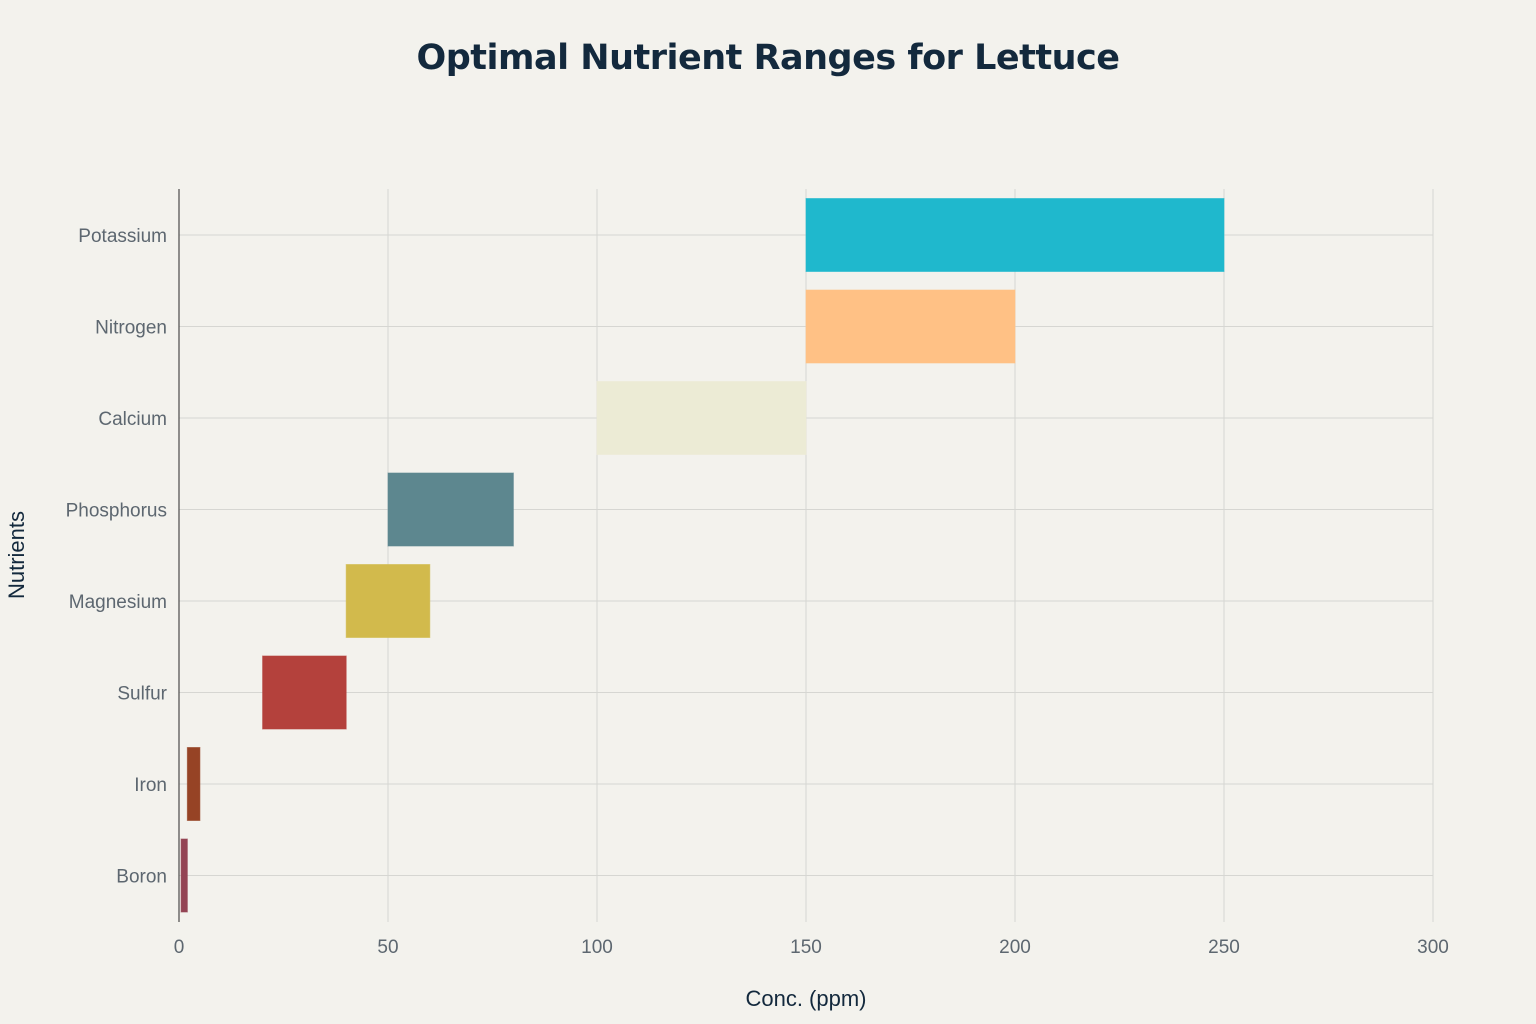 This screenshot has height=1024, width=1536. What do you see at coordinates (910, 326) in the screenshot?
I see `bar-nitrogen` at bounding box center [910, 326].